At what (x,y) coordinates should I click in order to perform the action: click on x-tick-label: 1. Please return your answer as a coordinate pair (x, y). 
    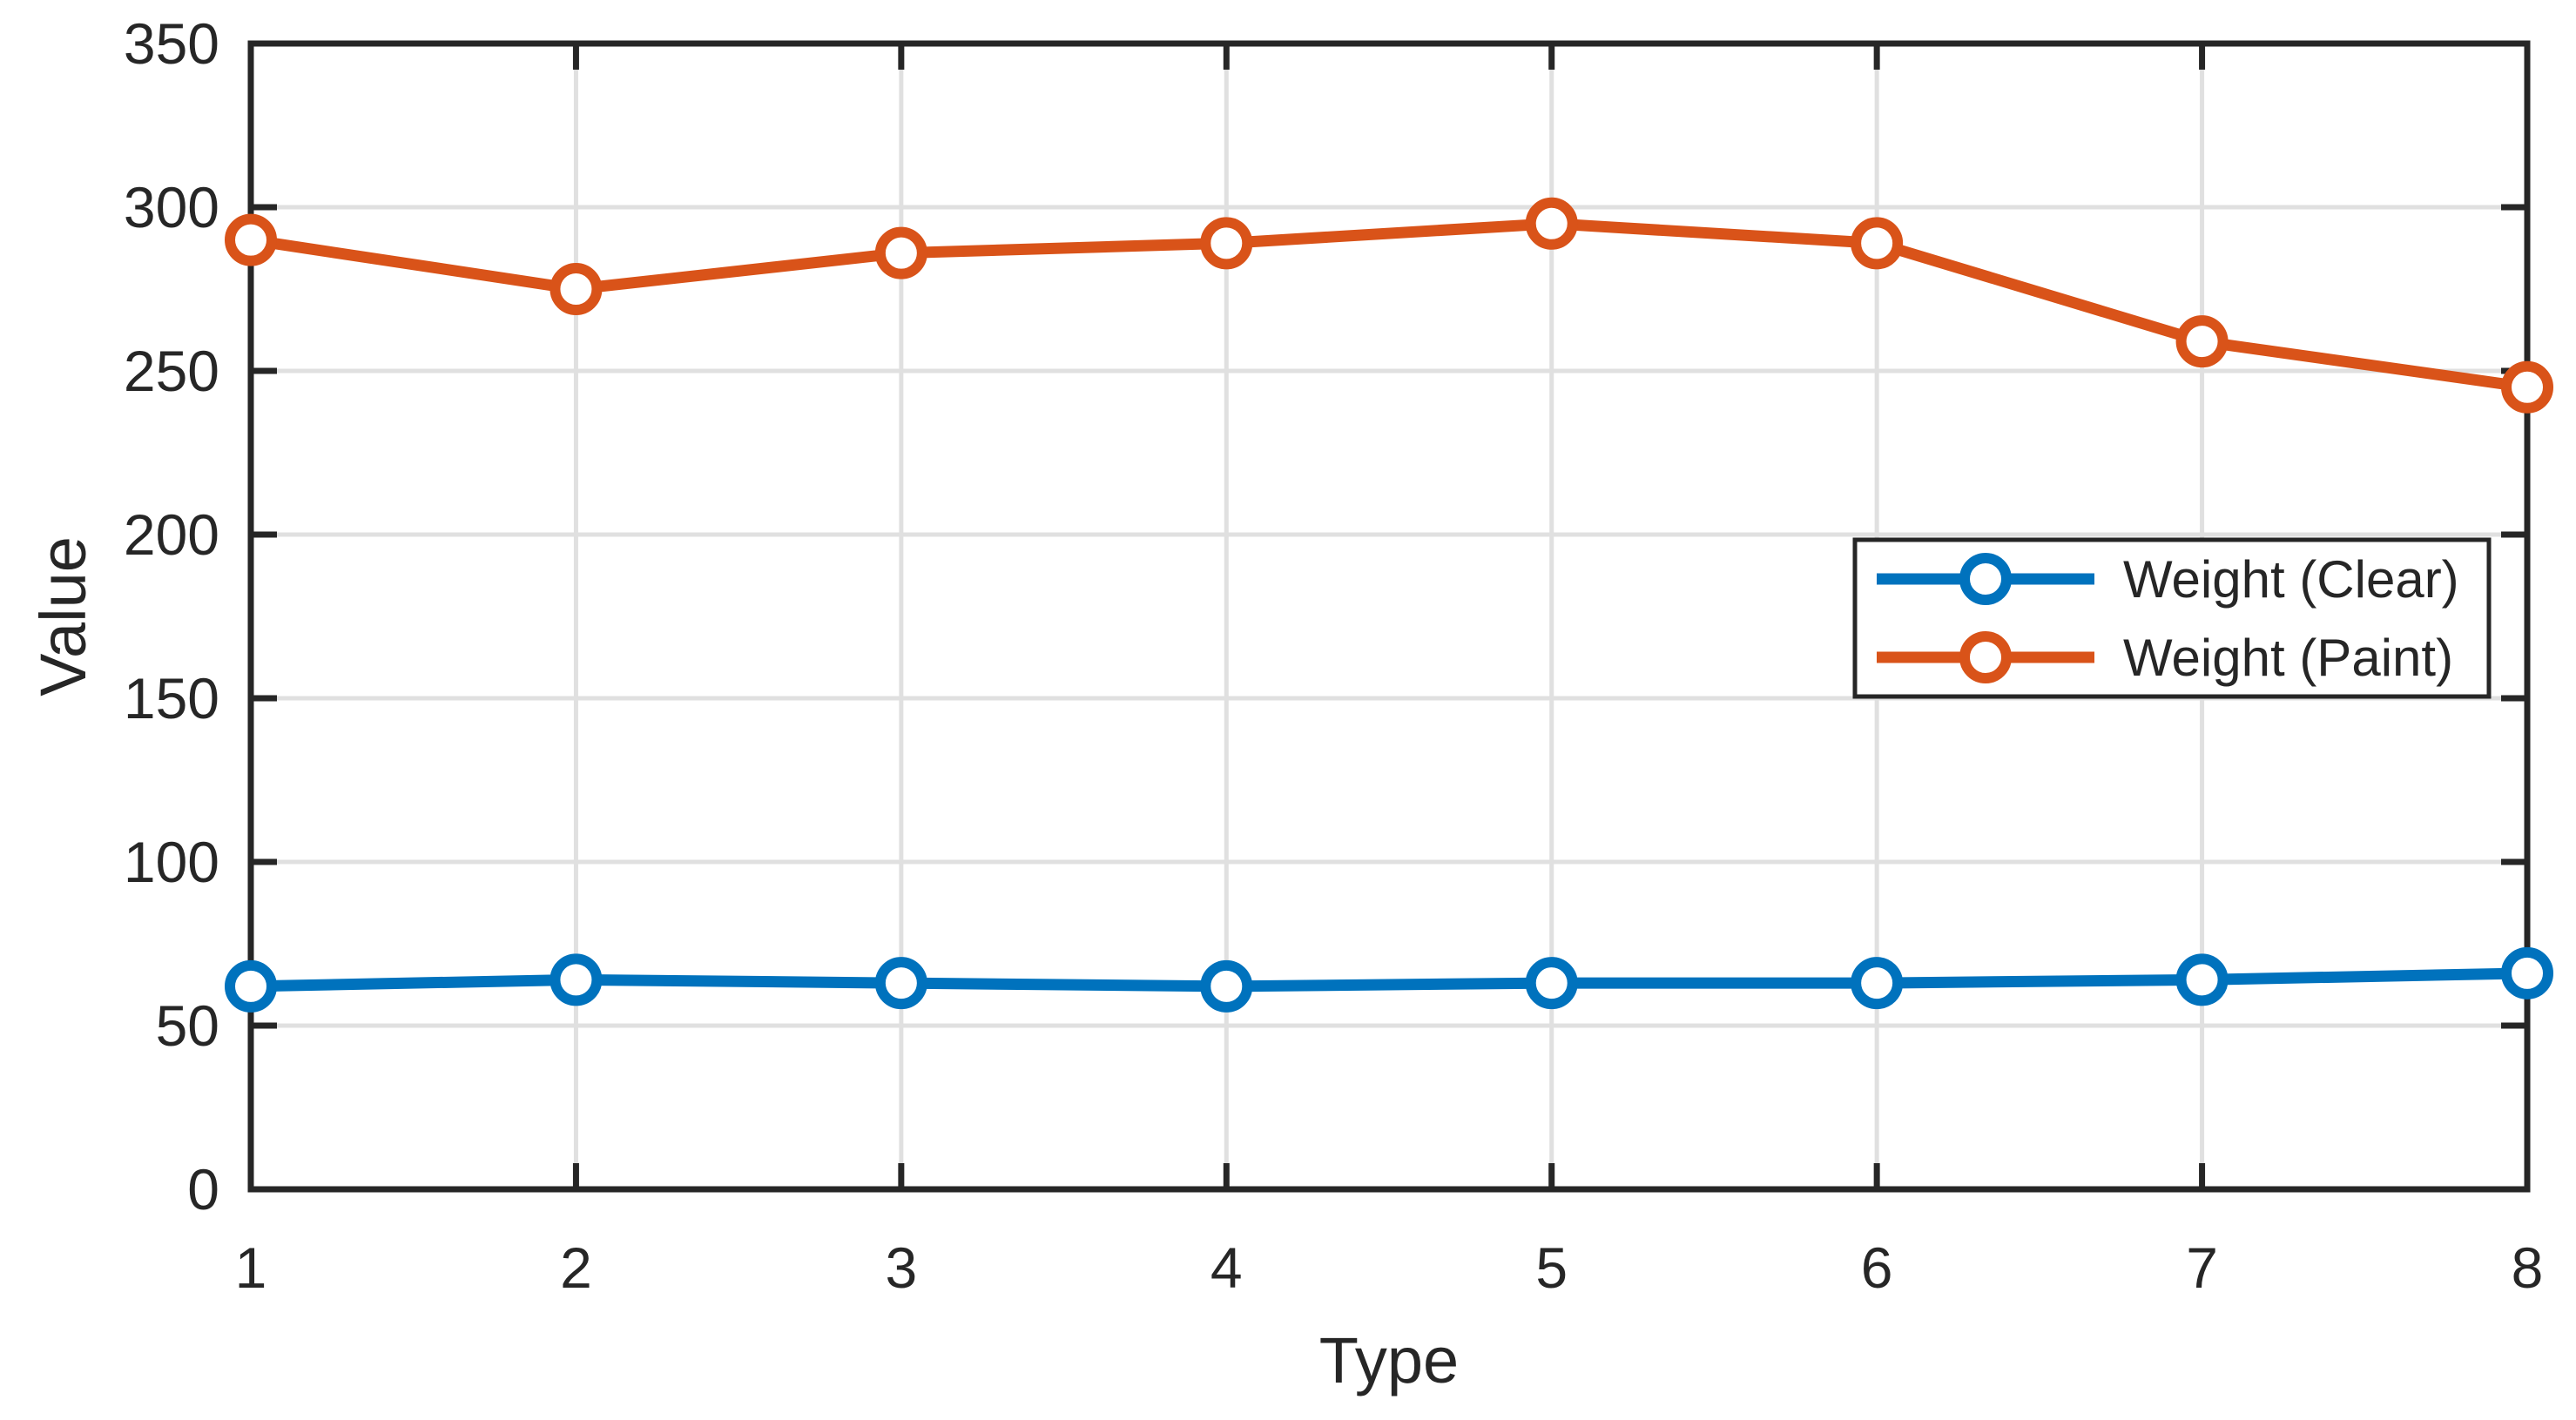
    Looking at the image, I should click on (251, 1267).